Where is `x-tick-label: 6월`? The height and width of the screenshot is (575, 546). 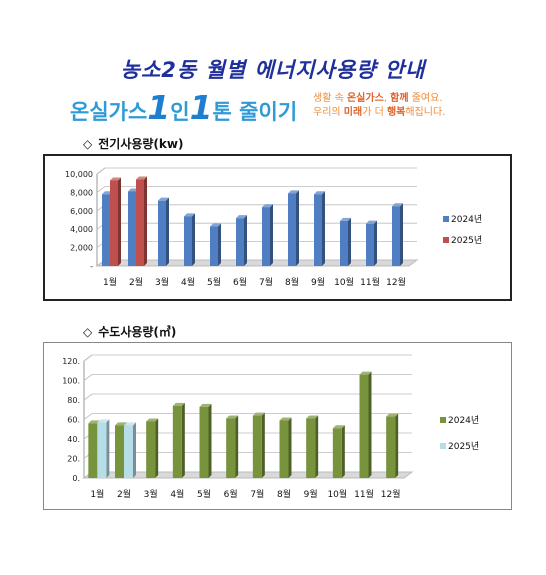 x-tick-label: 6월 is located at coordinates (240, 282).